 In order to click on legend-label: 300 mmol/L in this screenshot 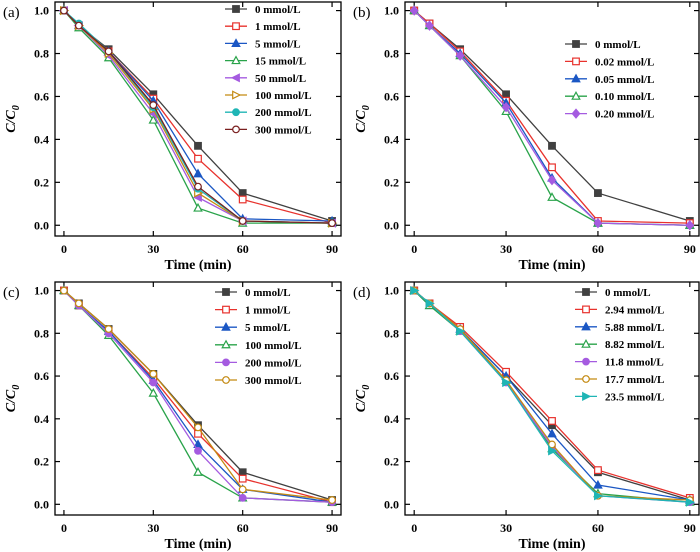, I will do `click(283, 130)`.